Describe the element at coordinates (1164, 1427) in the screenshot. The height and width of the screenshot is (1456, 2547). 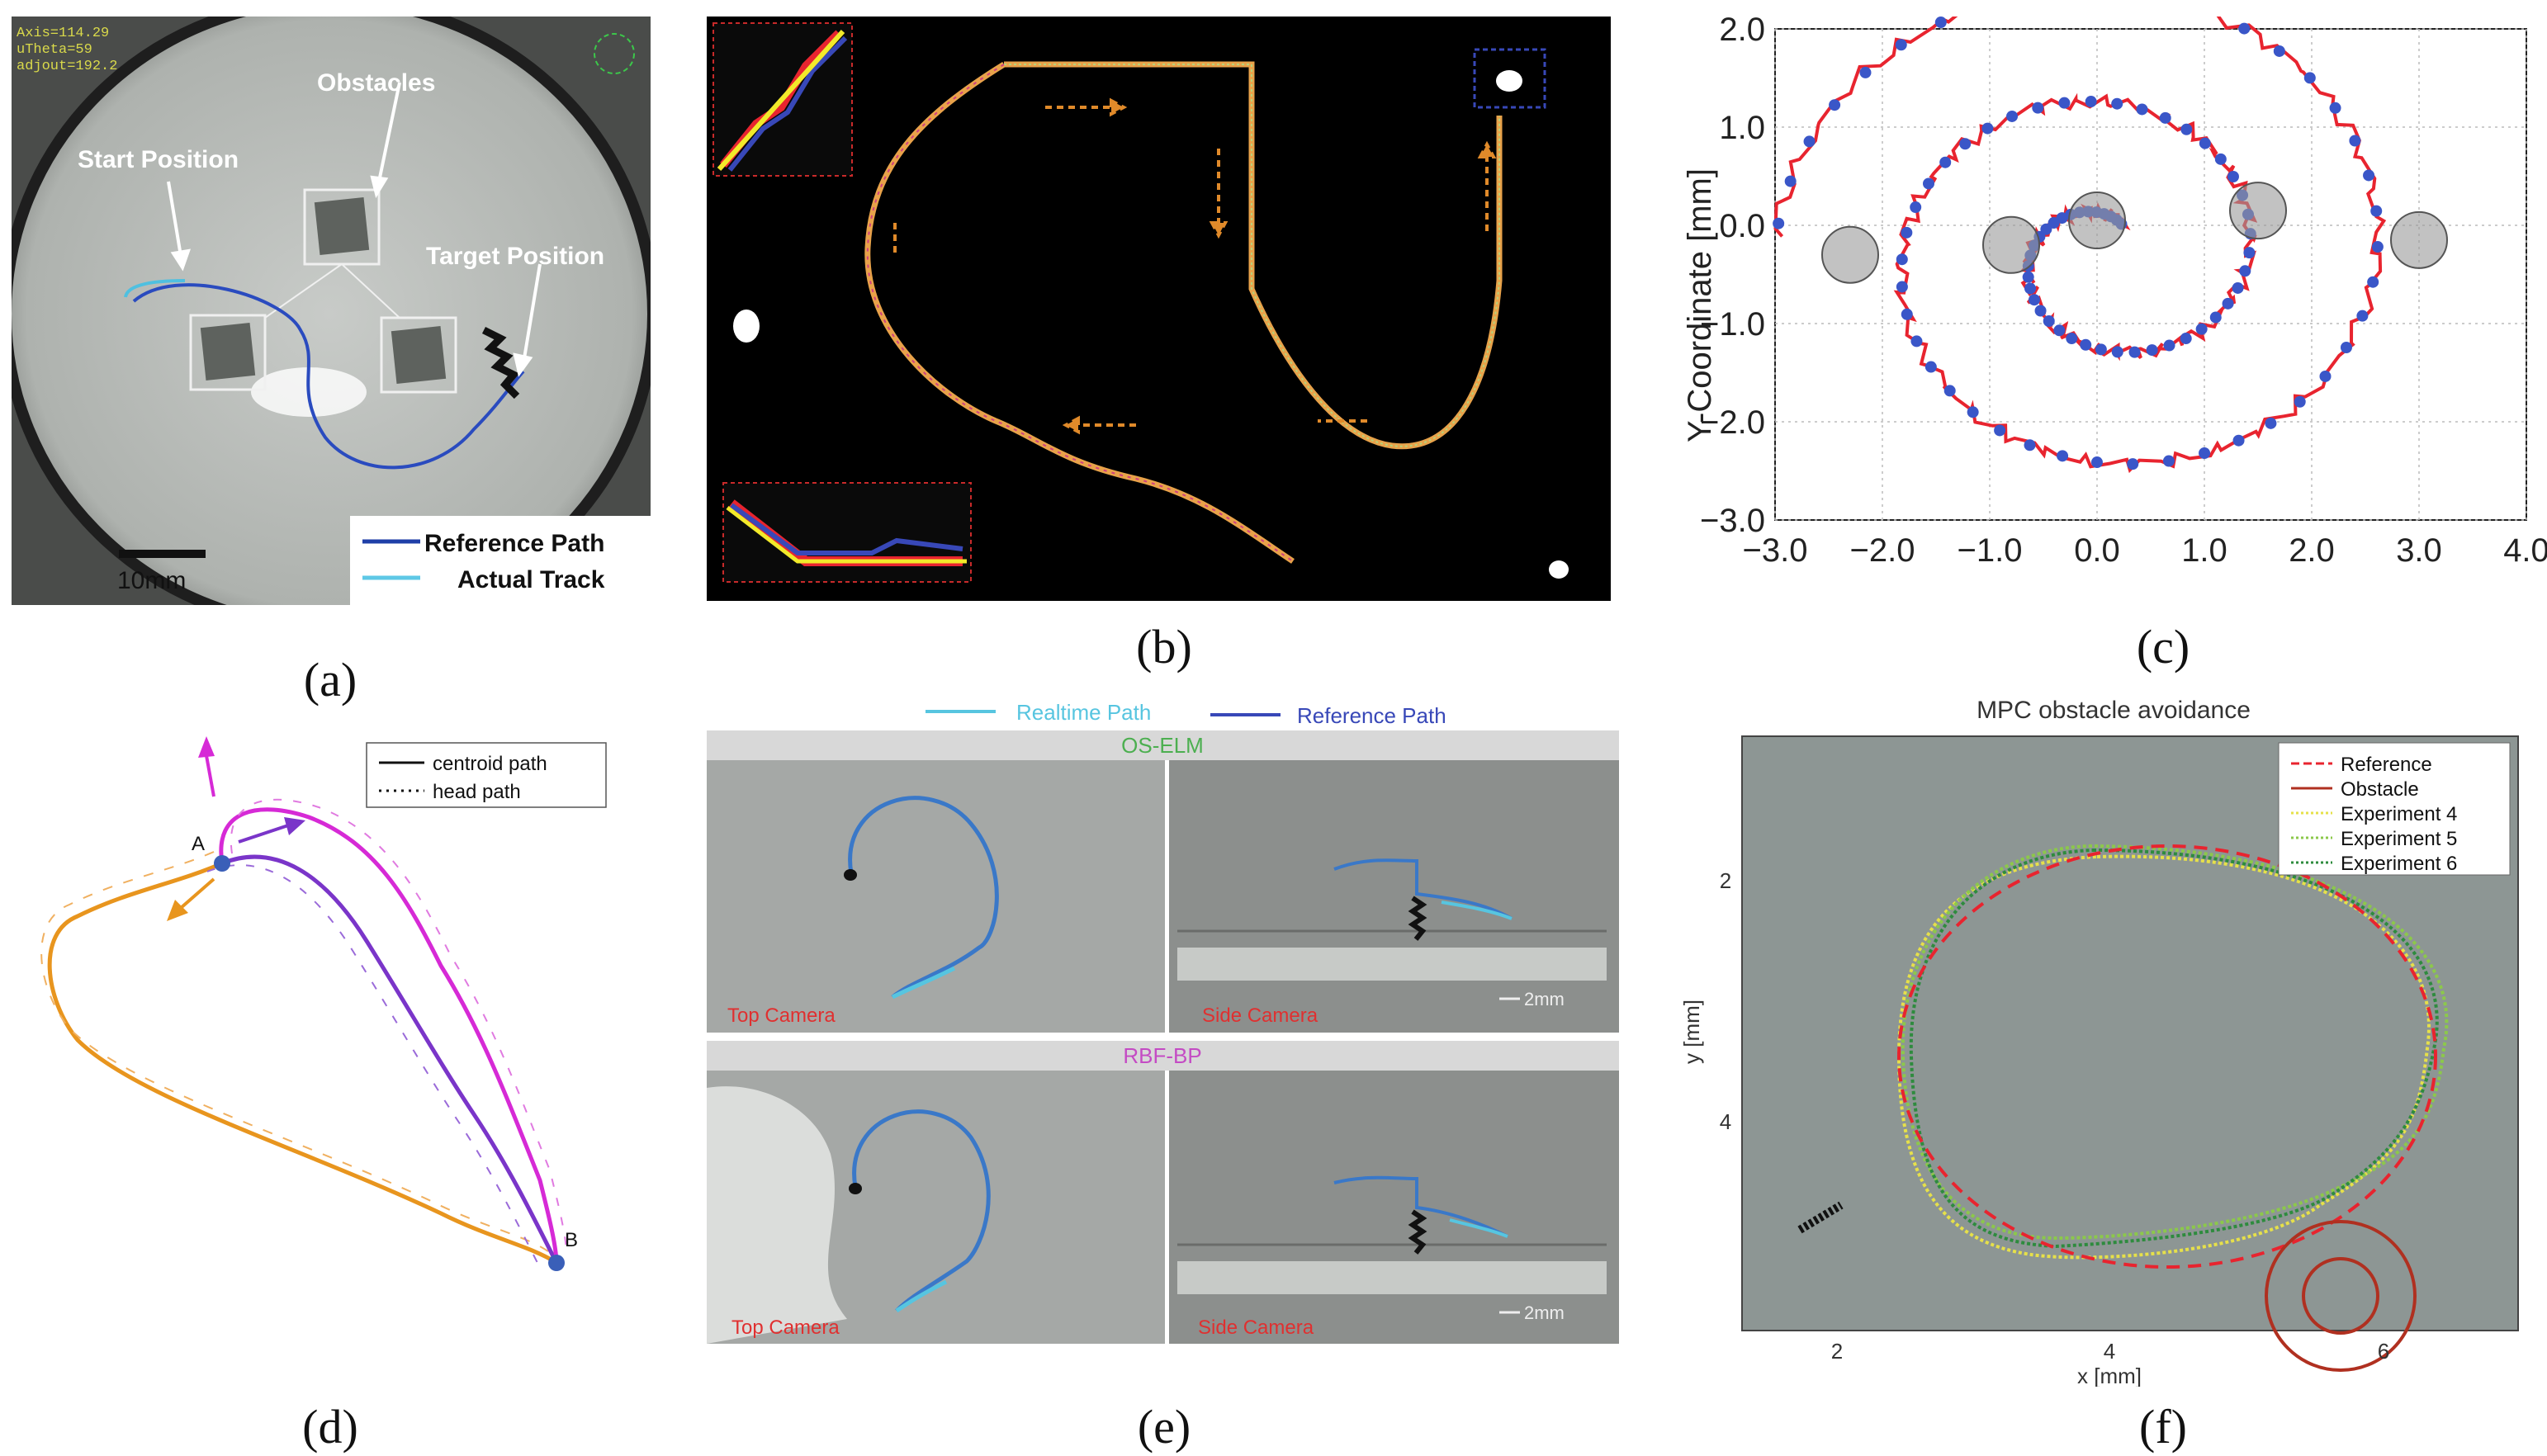
I see `caption-e: (e)` at that location.